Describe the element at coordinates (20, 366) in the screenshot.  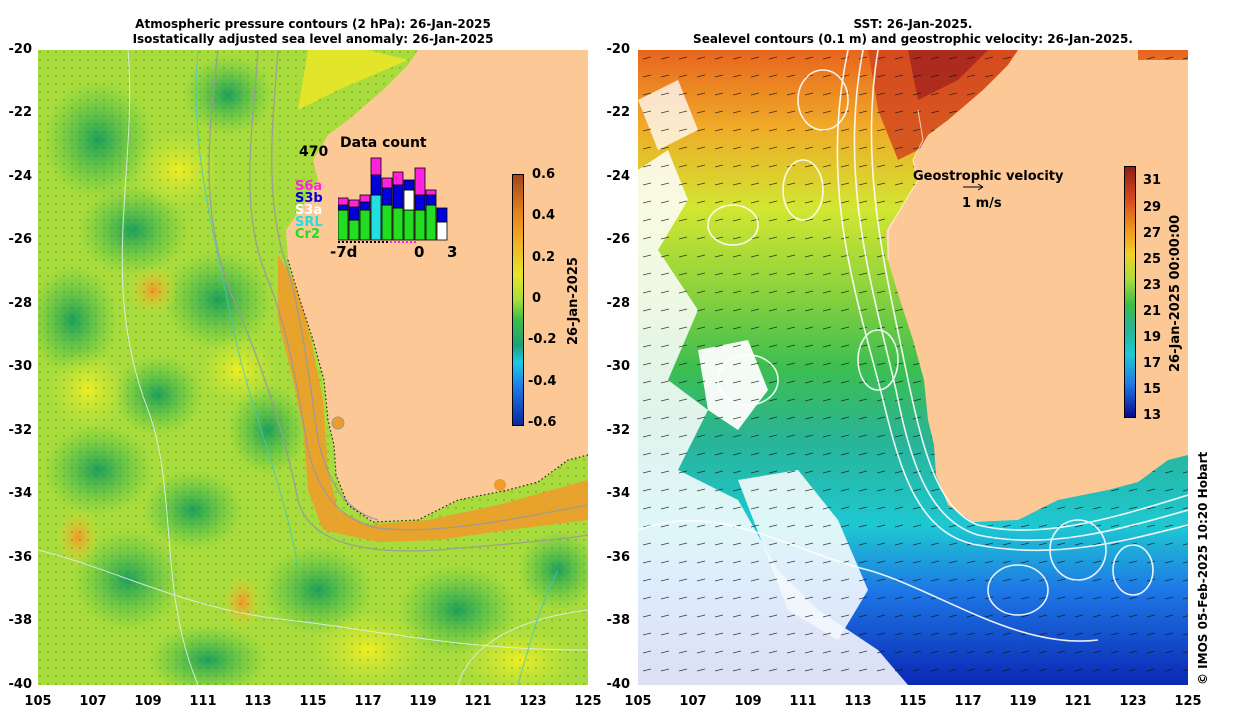
I see `left-ytick: -30` at that location.